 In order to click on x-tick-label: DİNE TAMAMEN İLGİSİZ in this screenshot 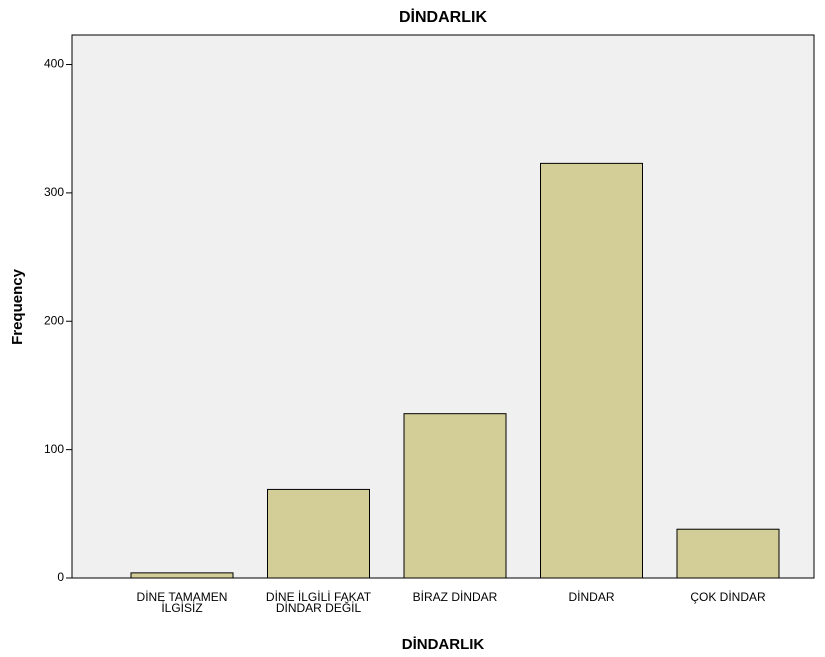, I will do `click(182, 602)`.